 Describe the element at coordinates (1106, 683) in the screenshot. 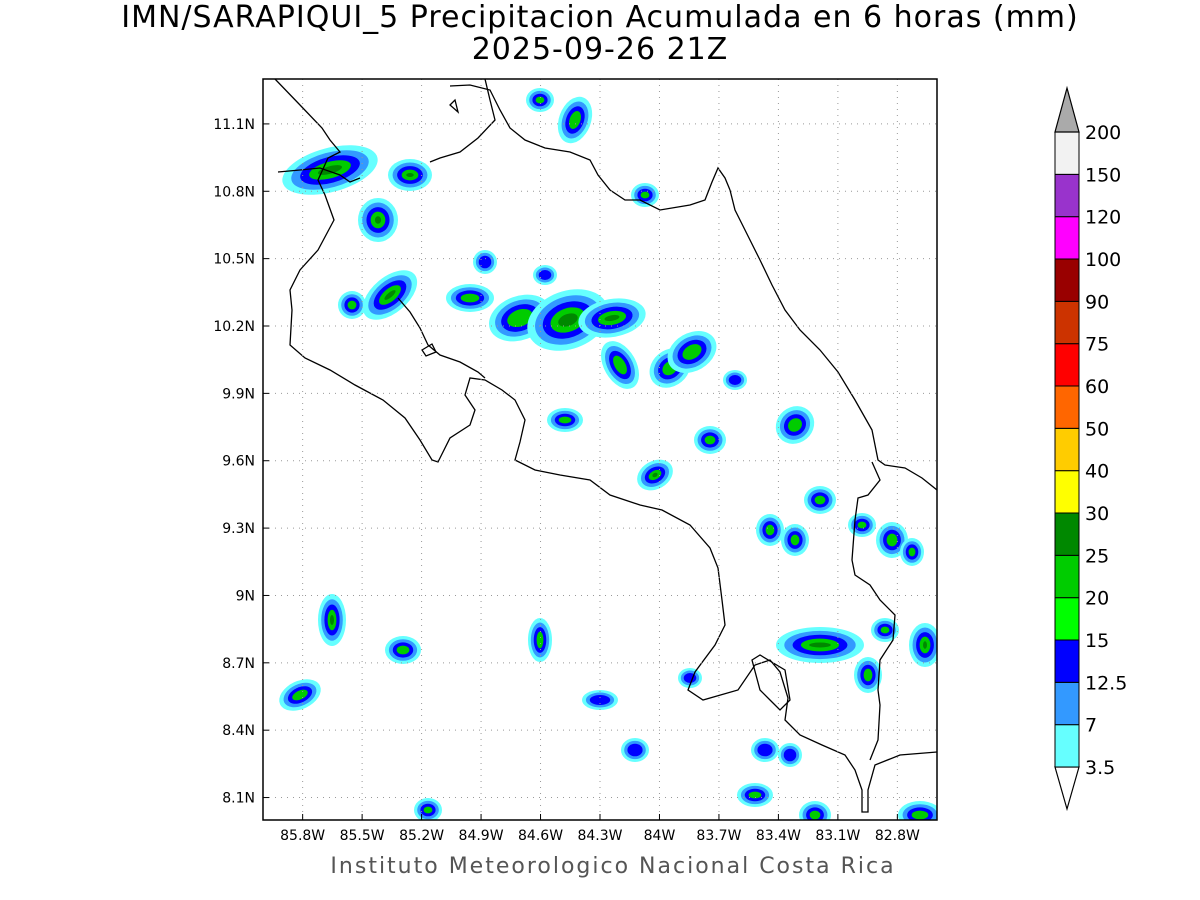

I see `legend-label: 12.5` at that location.